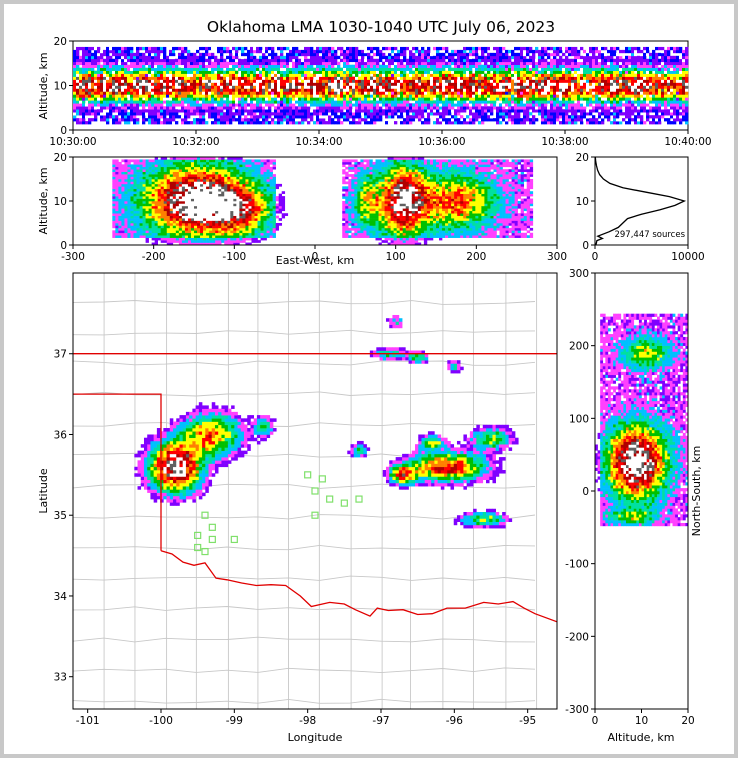  Describe the element at coordinates (358, 586) in the screenshot. I see `red-river-border-line` at that location.